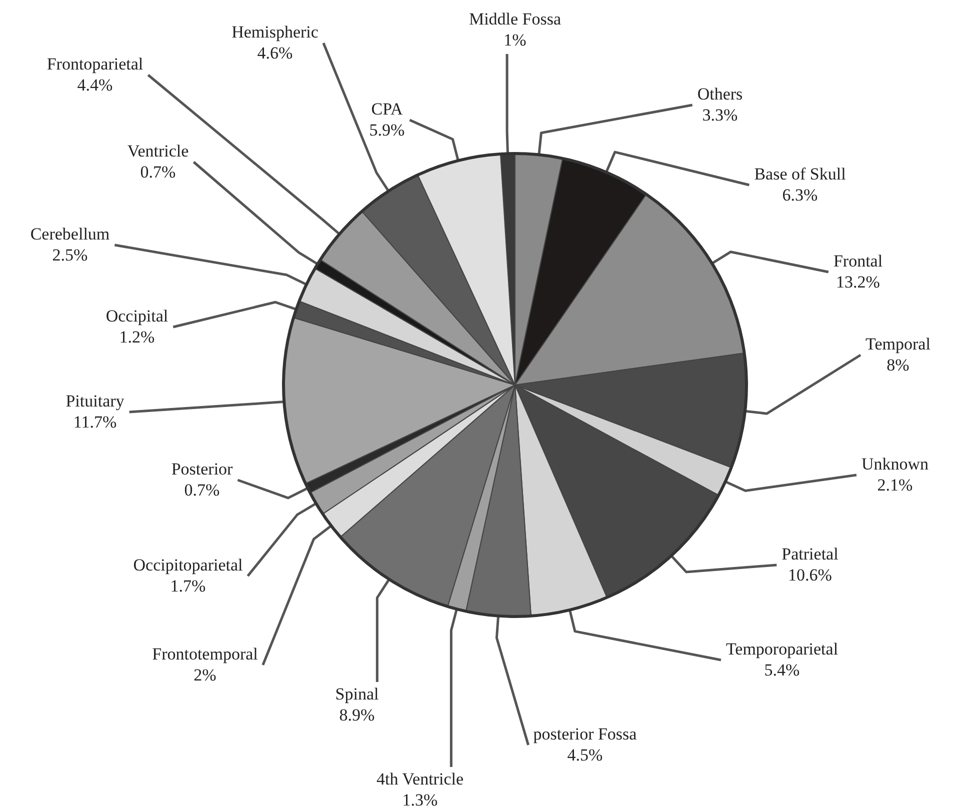 The image size is (959, 809). I want to click on slice-label: Frontotemporal, so click(205, 654).